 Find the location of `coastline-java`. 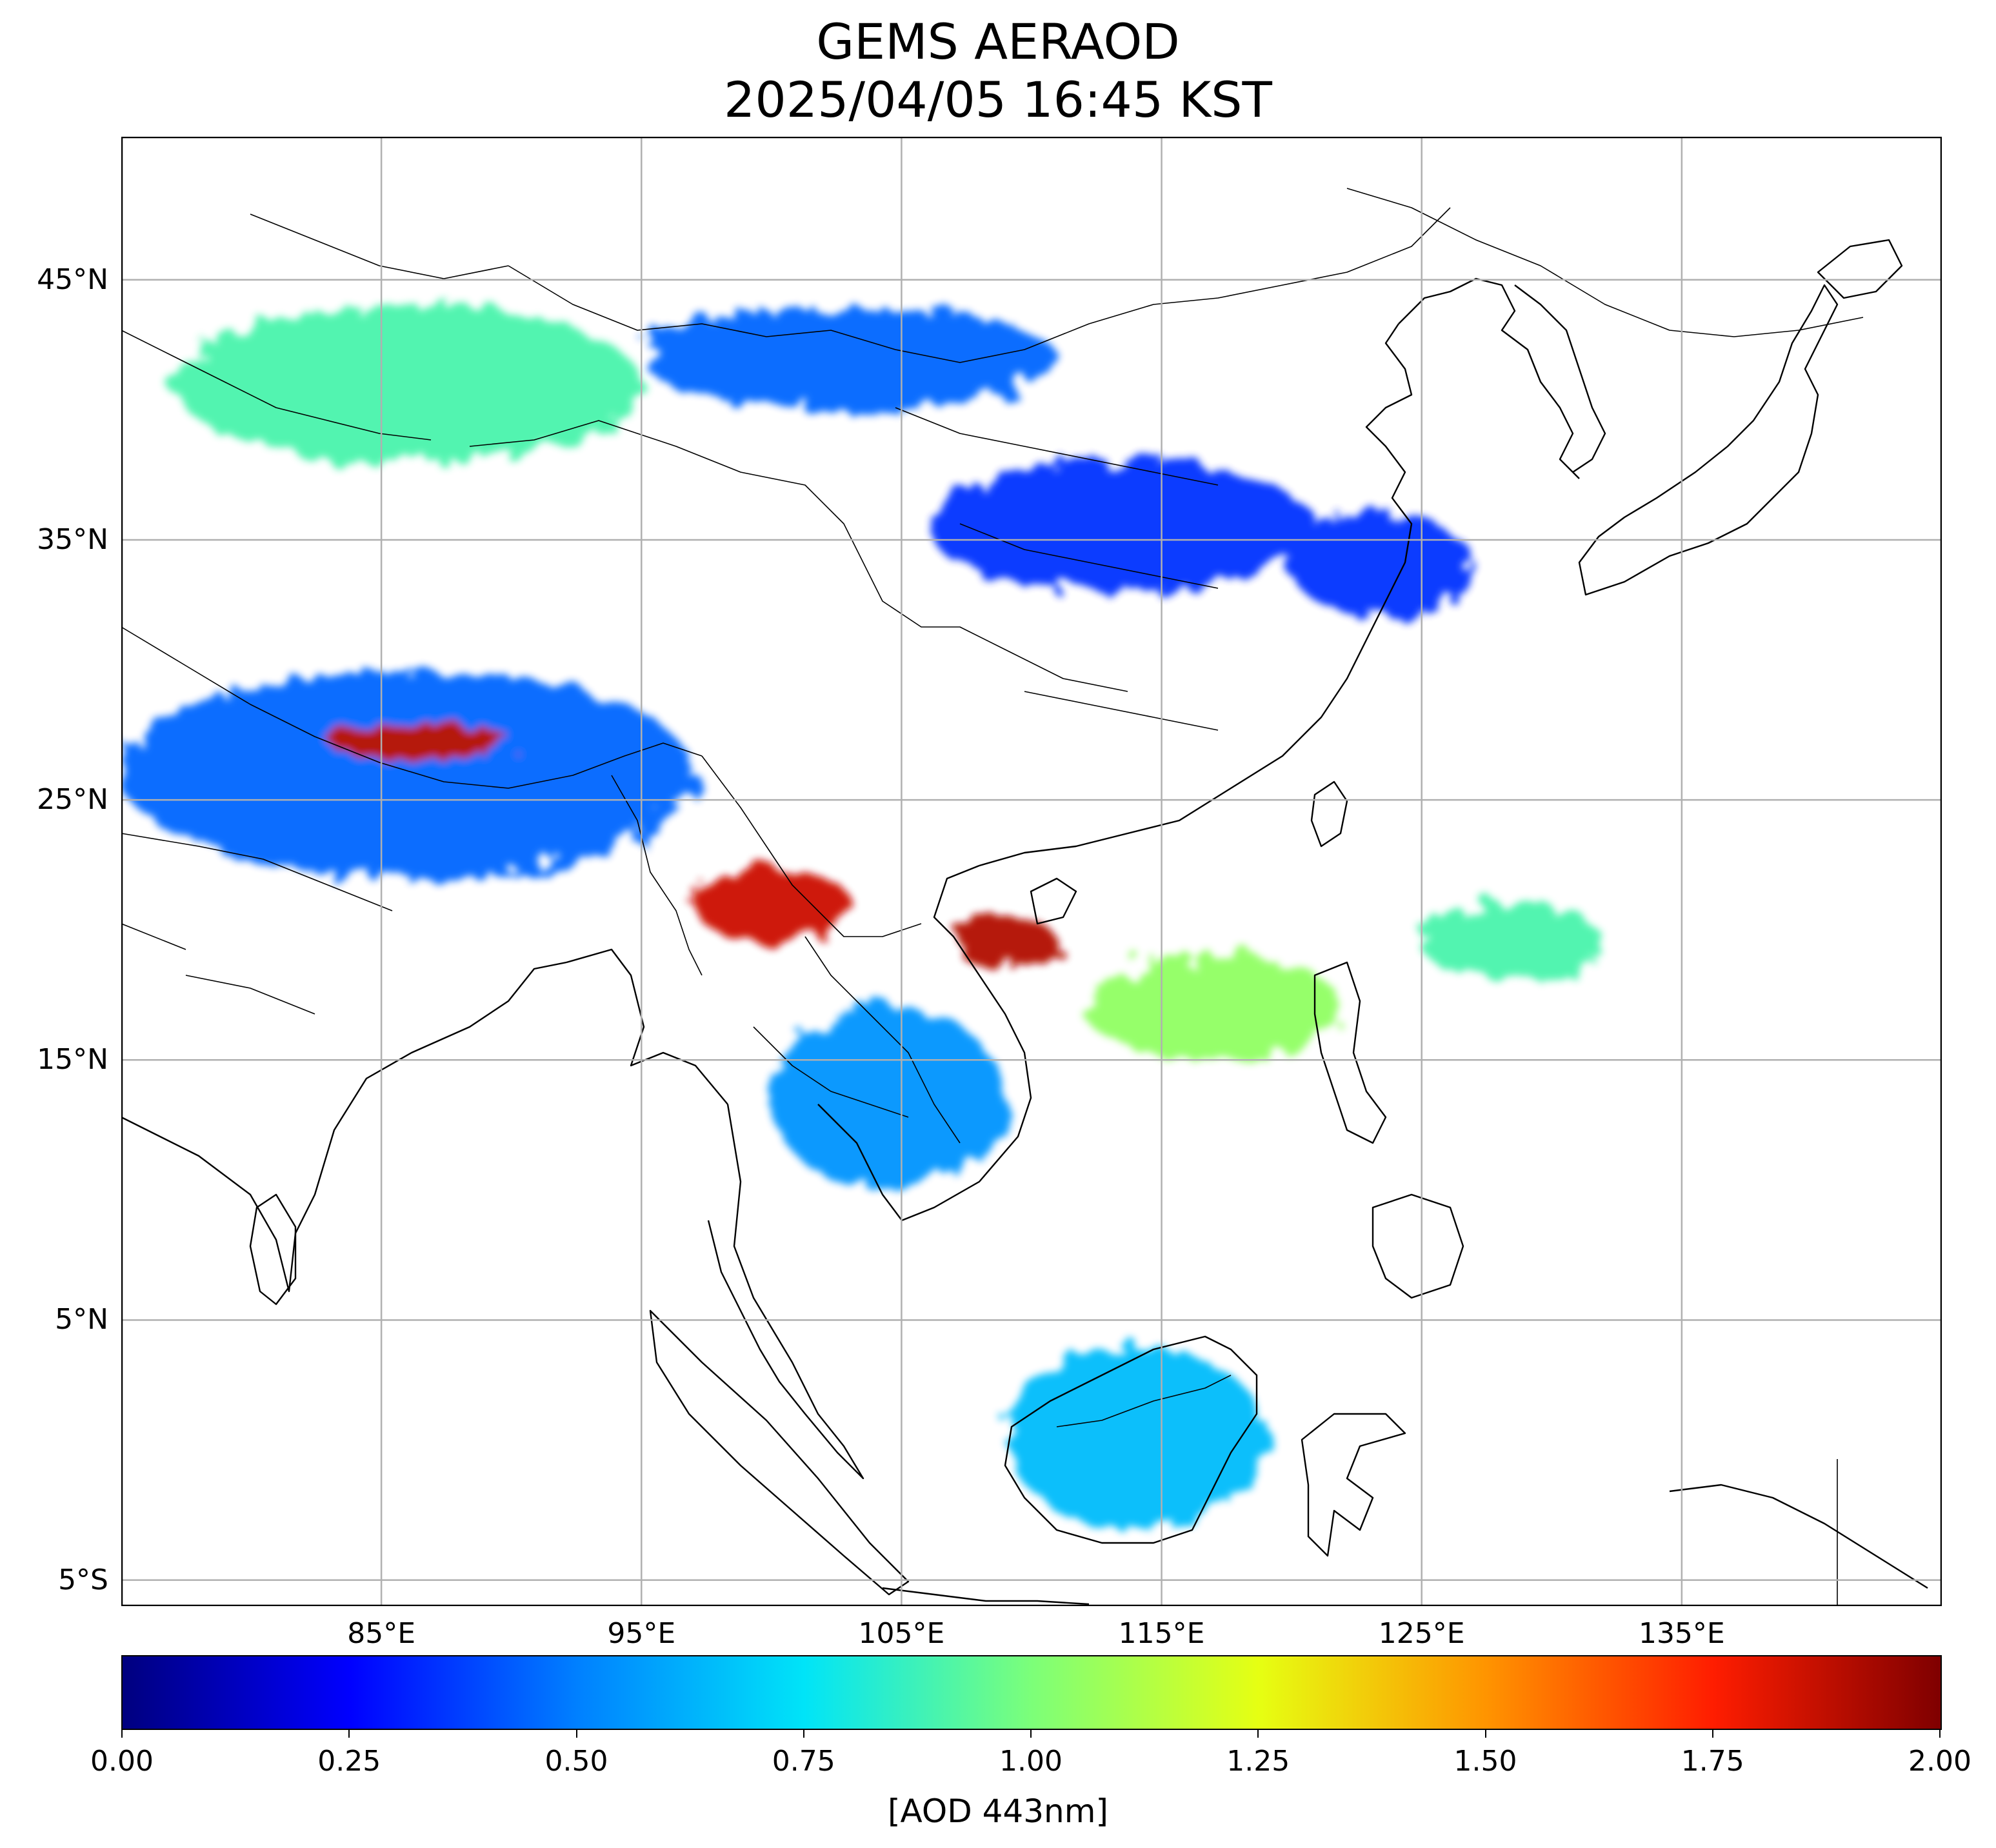

coastline-java is located at coordinates (986, 1596).